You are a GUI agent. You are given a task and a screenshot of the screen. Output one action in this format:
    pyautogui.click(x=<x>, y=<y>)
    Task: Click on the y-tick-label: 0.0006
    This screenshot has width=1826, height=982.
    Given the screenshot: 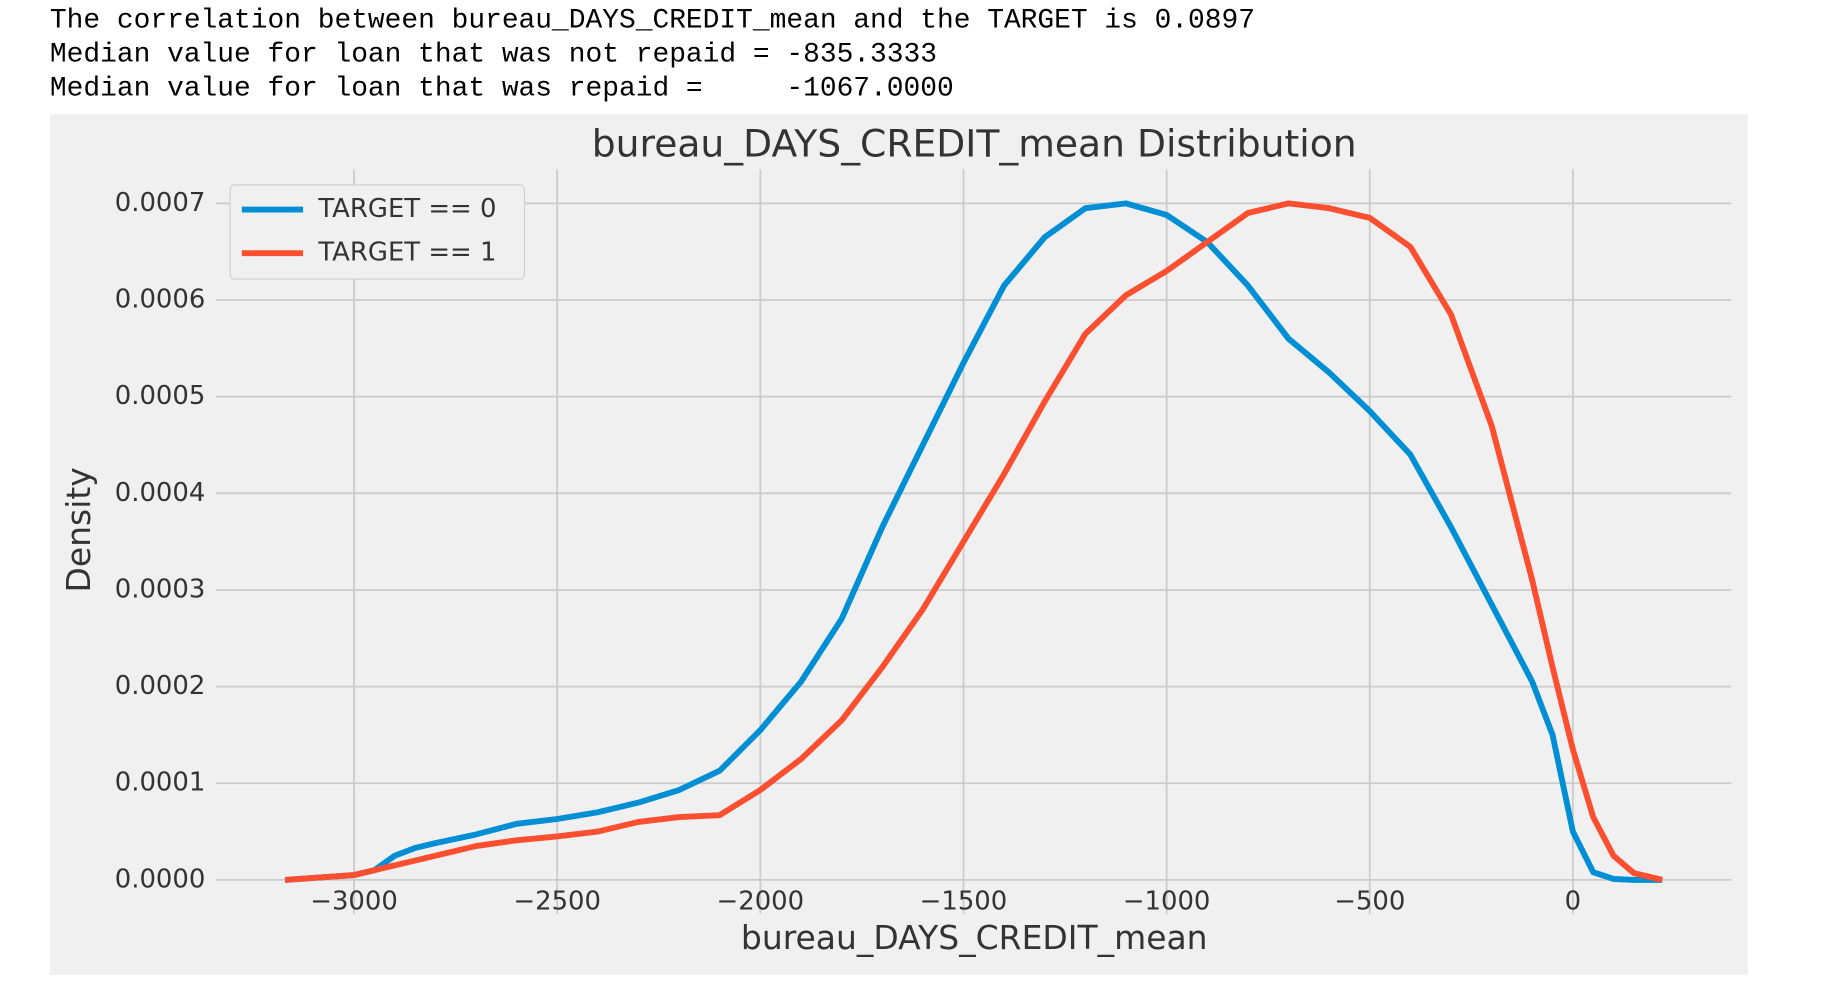 What is the action you would take?
    pyautogui.click(x=160, y=300)
    